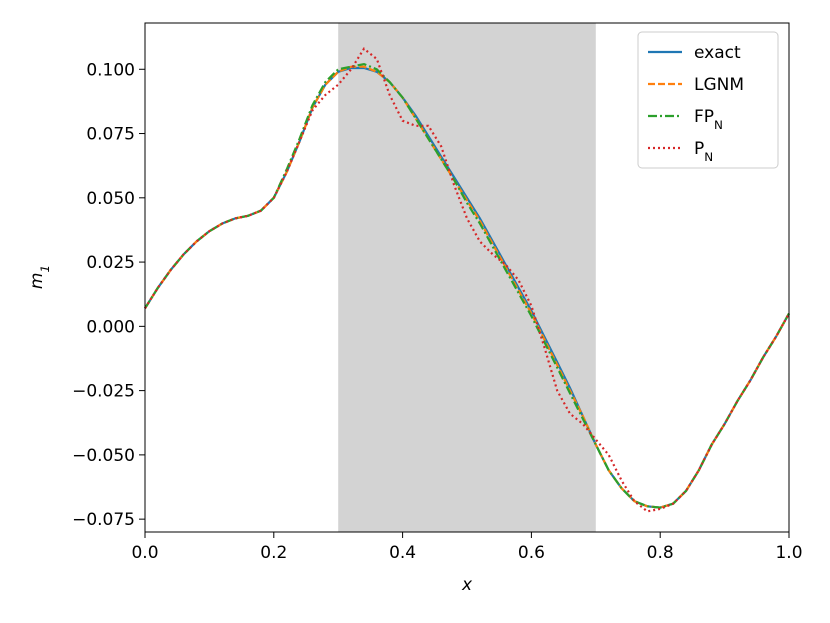 The height and width of the screenshot is (623, 830). What do you see at coordinates (467, 585) in the screenshot?
I see `x-axis-label: x` at bounding box center [467, 585].